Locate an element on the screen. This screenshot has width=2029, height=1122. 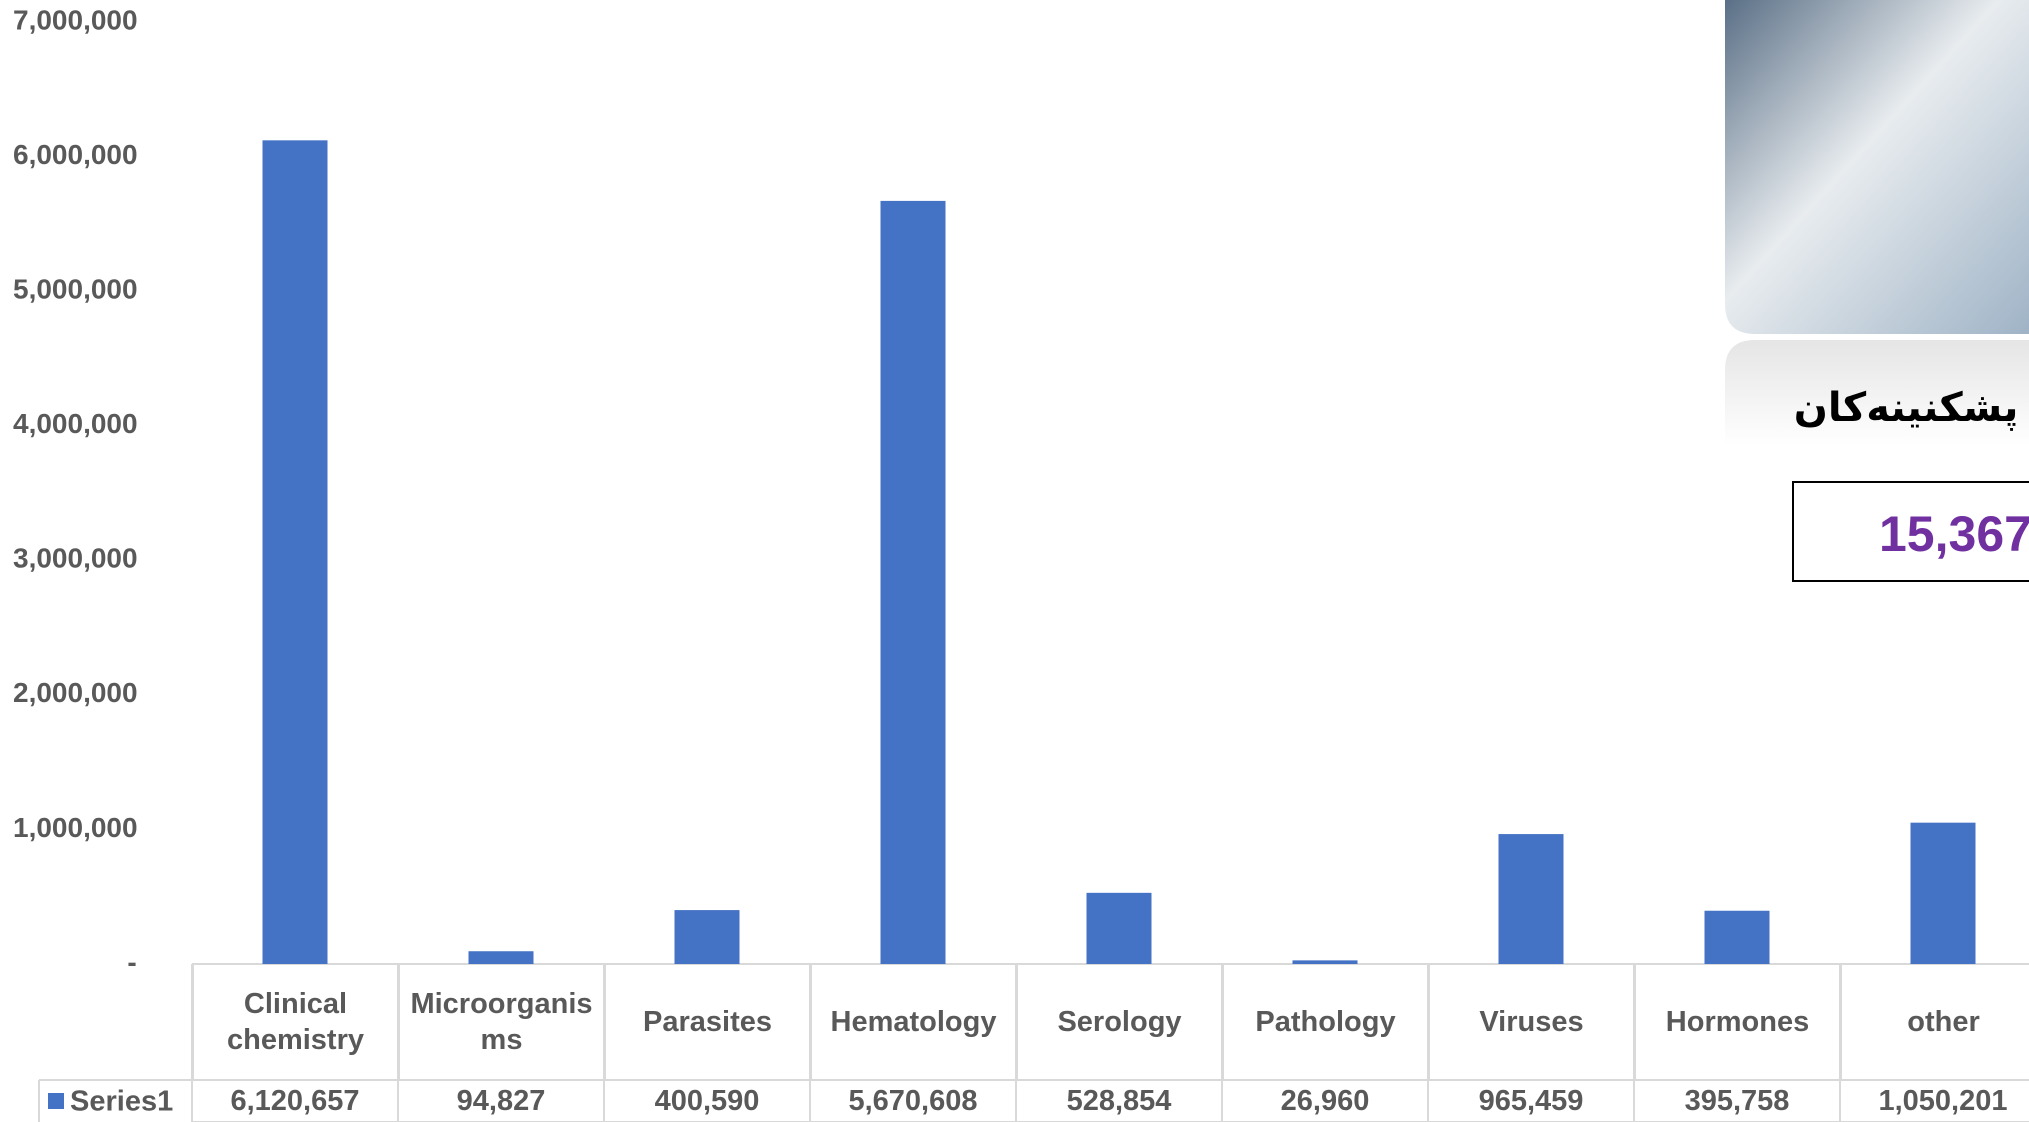
total-value: 15,367 is located at coordinates (1954, 534).